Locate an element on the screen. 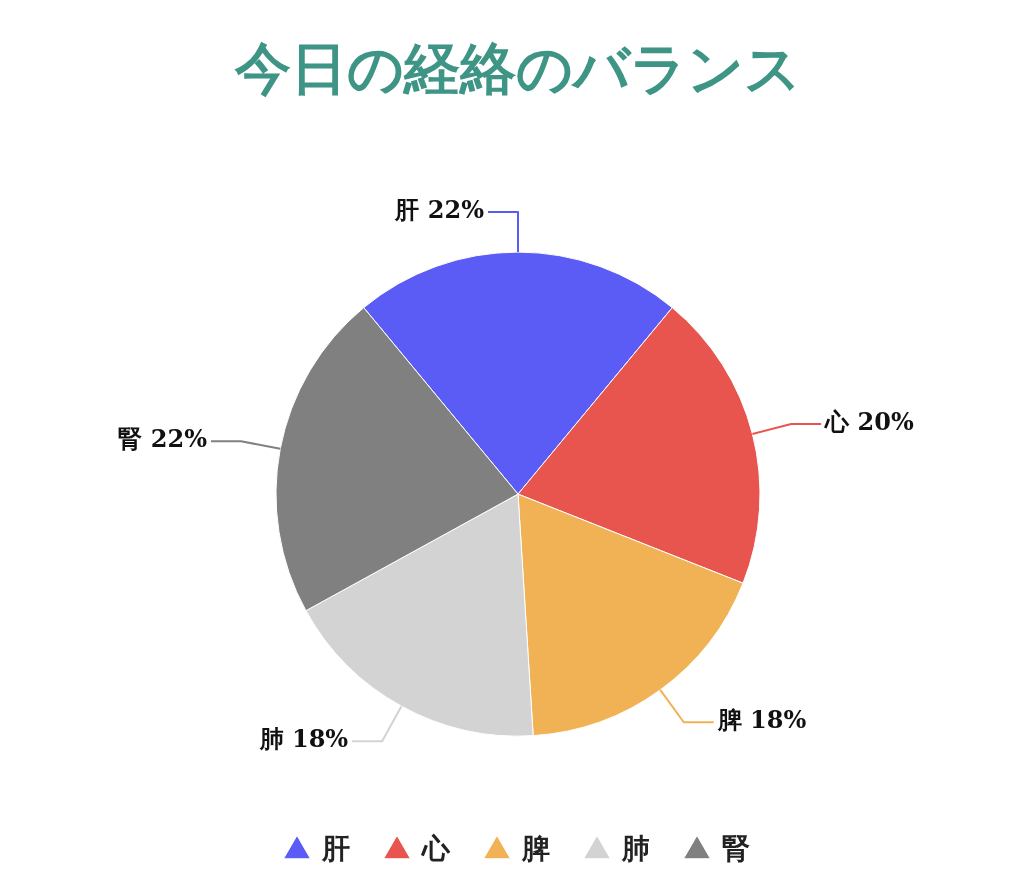 This screenshot has width=1024, height=885. chart-title: 今日の経絡のバランス is located at coordinates (517, 68).